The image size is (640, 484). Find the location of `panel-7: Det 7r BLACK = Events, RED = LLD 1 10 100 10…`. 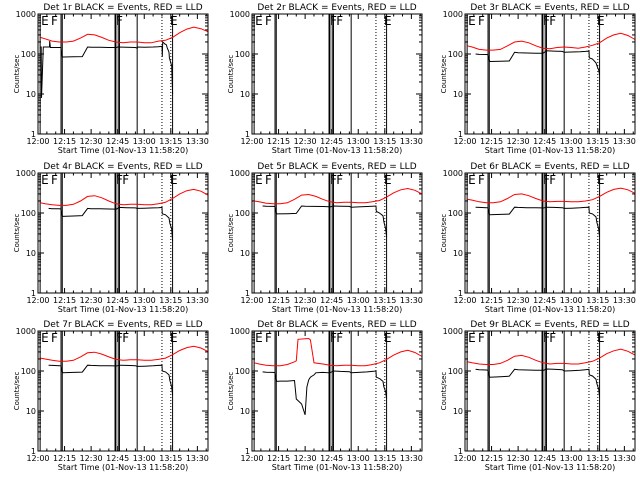

panel-7: Det 7r BLACK = Events, RED = LLD 1 10 100 10… is located at coordinates (111, 396).